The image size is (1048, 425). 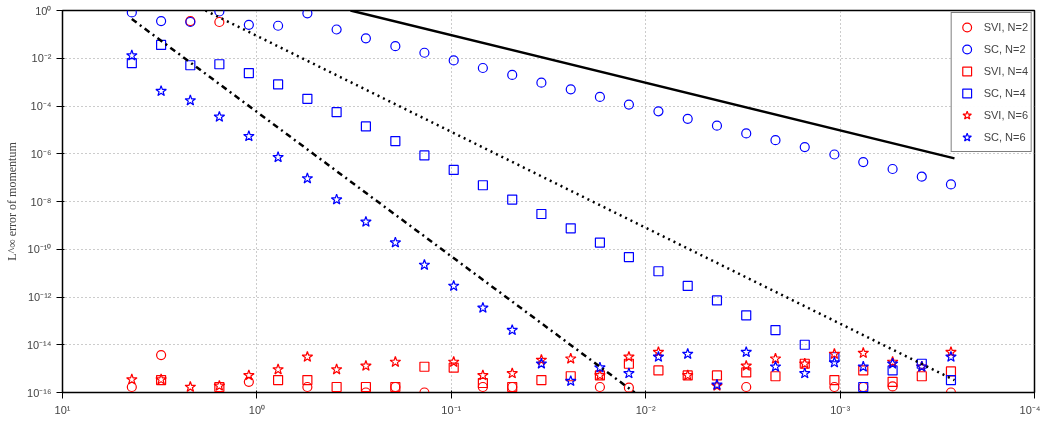 I want to click on y-tick-label: 10⁻¹², so click(x=39, y=297).